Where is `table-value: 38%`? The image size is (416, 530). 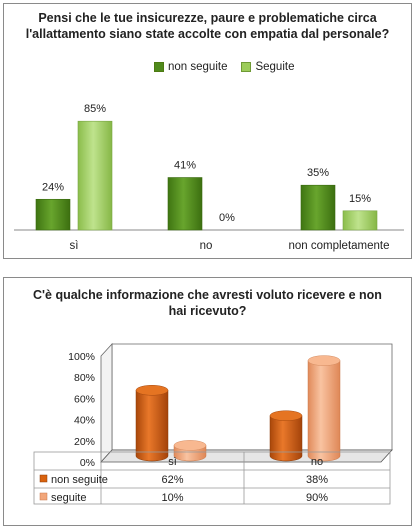 table-value: 38% is located at coordinates (317, 480).